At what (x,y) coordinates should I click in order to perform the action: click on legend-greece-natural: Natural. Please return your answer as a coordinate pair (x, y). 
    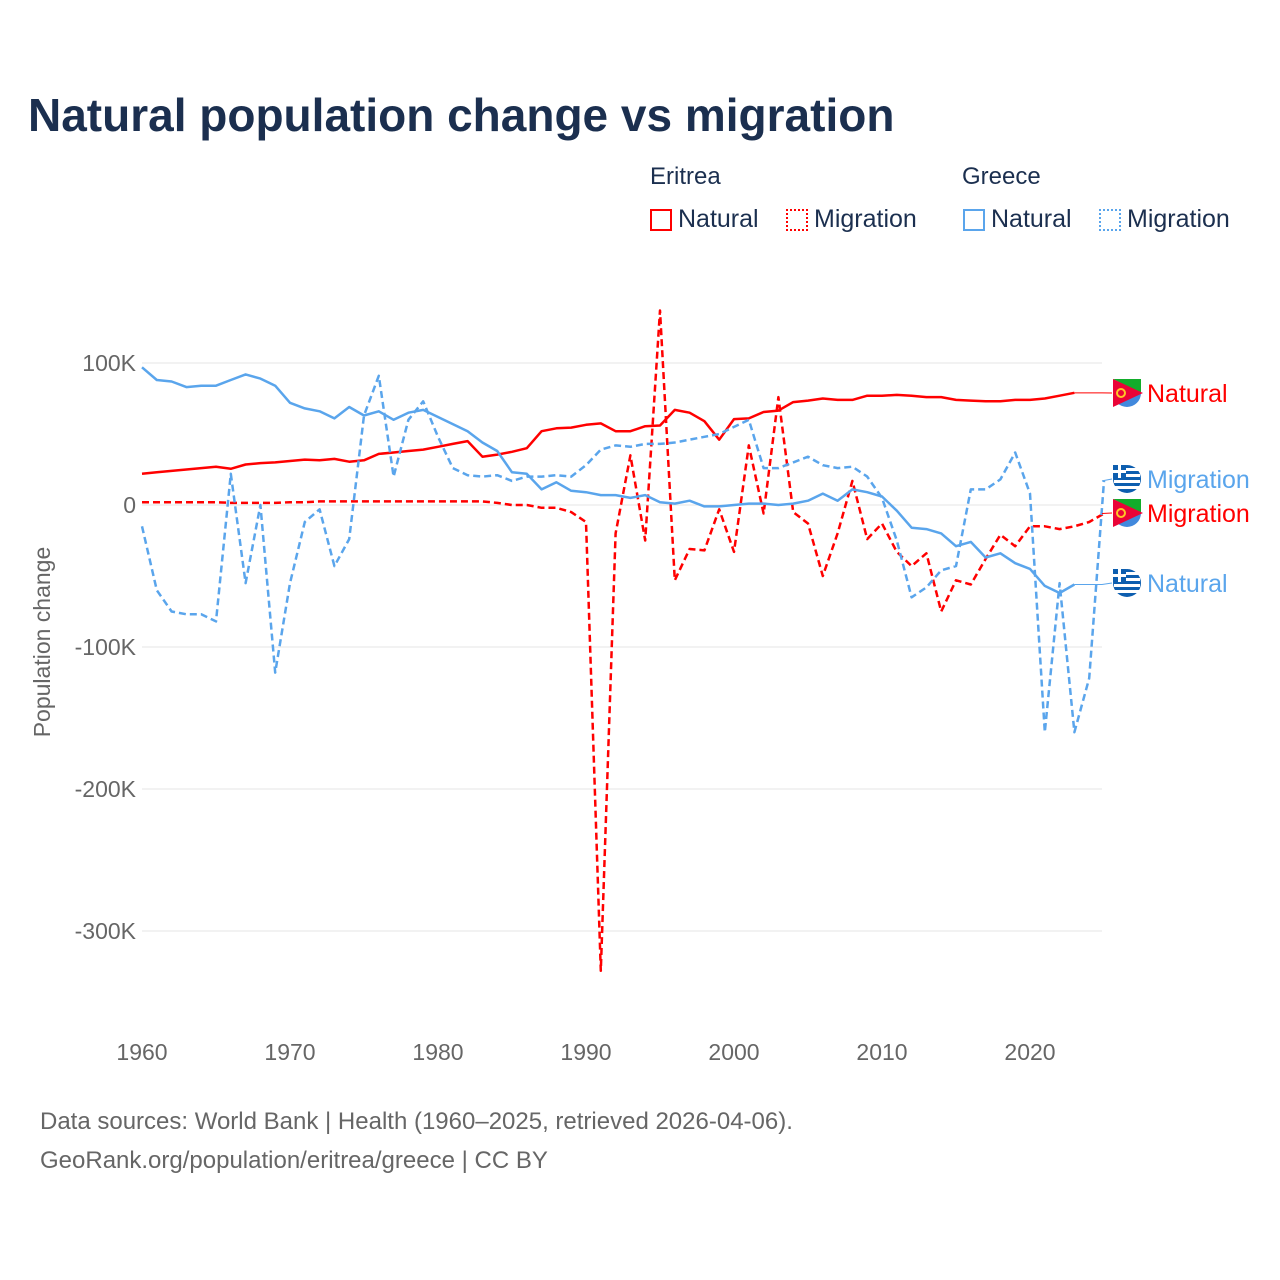
    Looking at the image, I should click on (1017, 219).